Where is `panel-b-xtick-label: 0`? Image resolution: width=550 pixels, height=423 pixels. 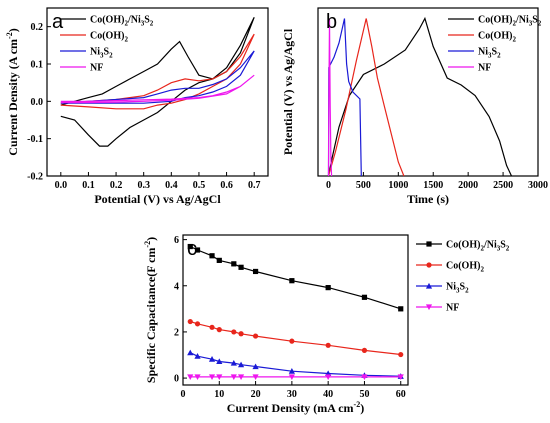 panel-b-xtick-label: 0 is located at coordinates (328, 185).